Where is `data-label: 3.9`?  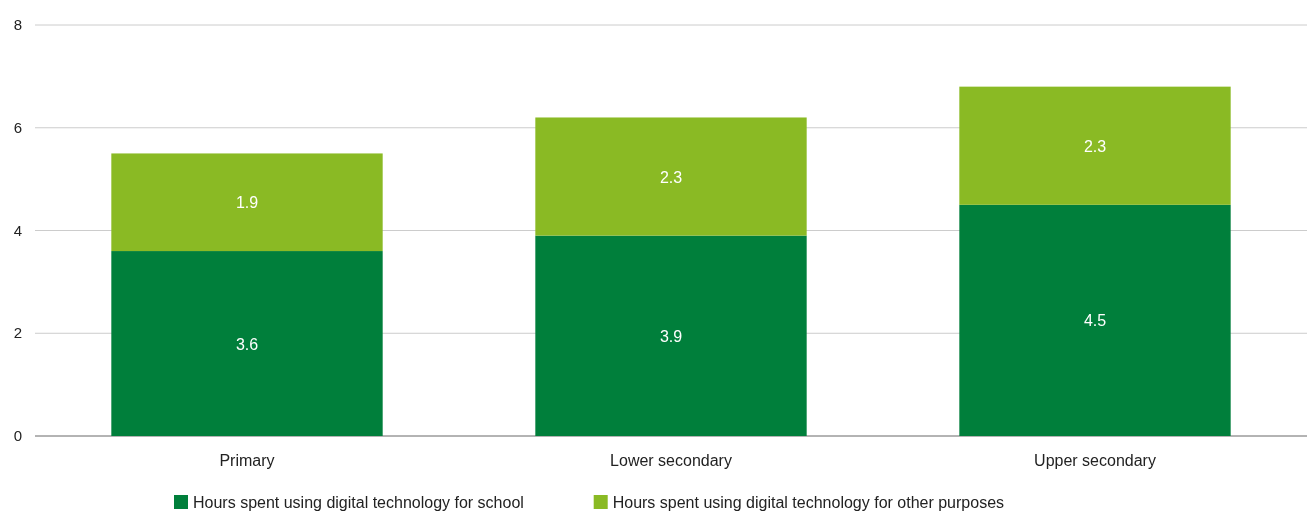
data-label: 3.9 is located at coordinates (671, 336).